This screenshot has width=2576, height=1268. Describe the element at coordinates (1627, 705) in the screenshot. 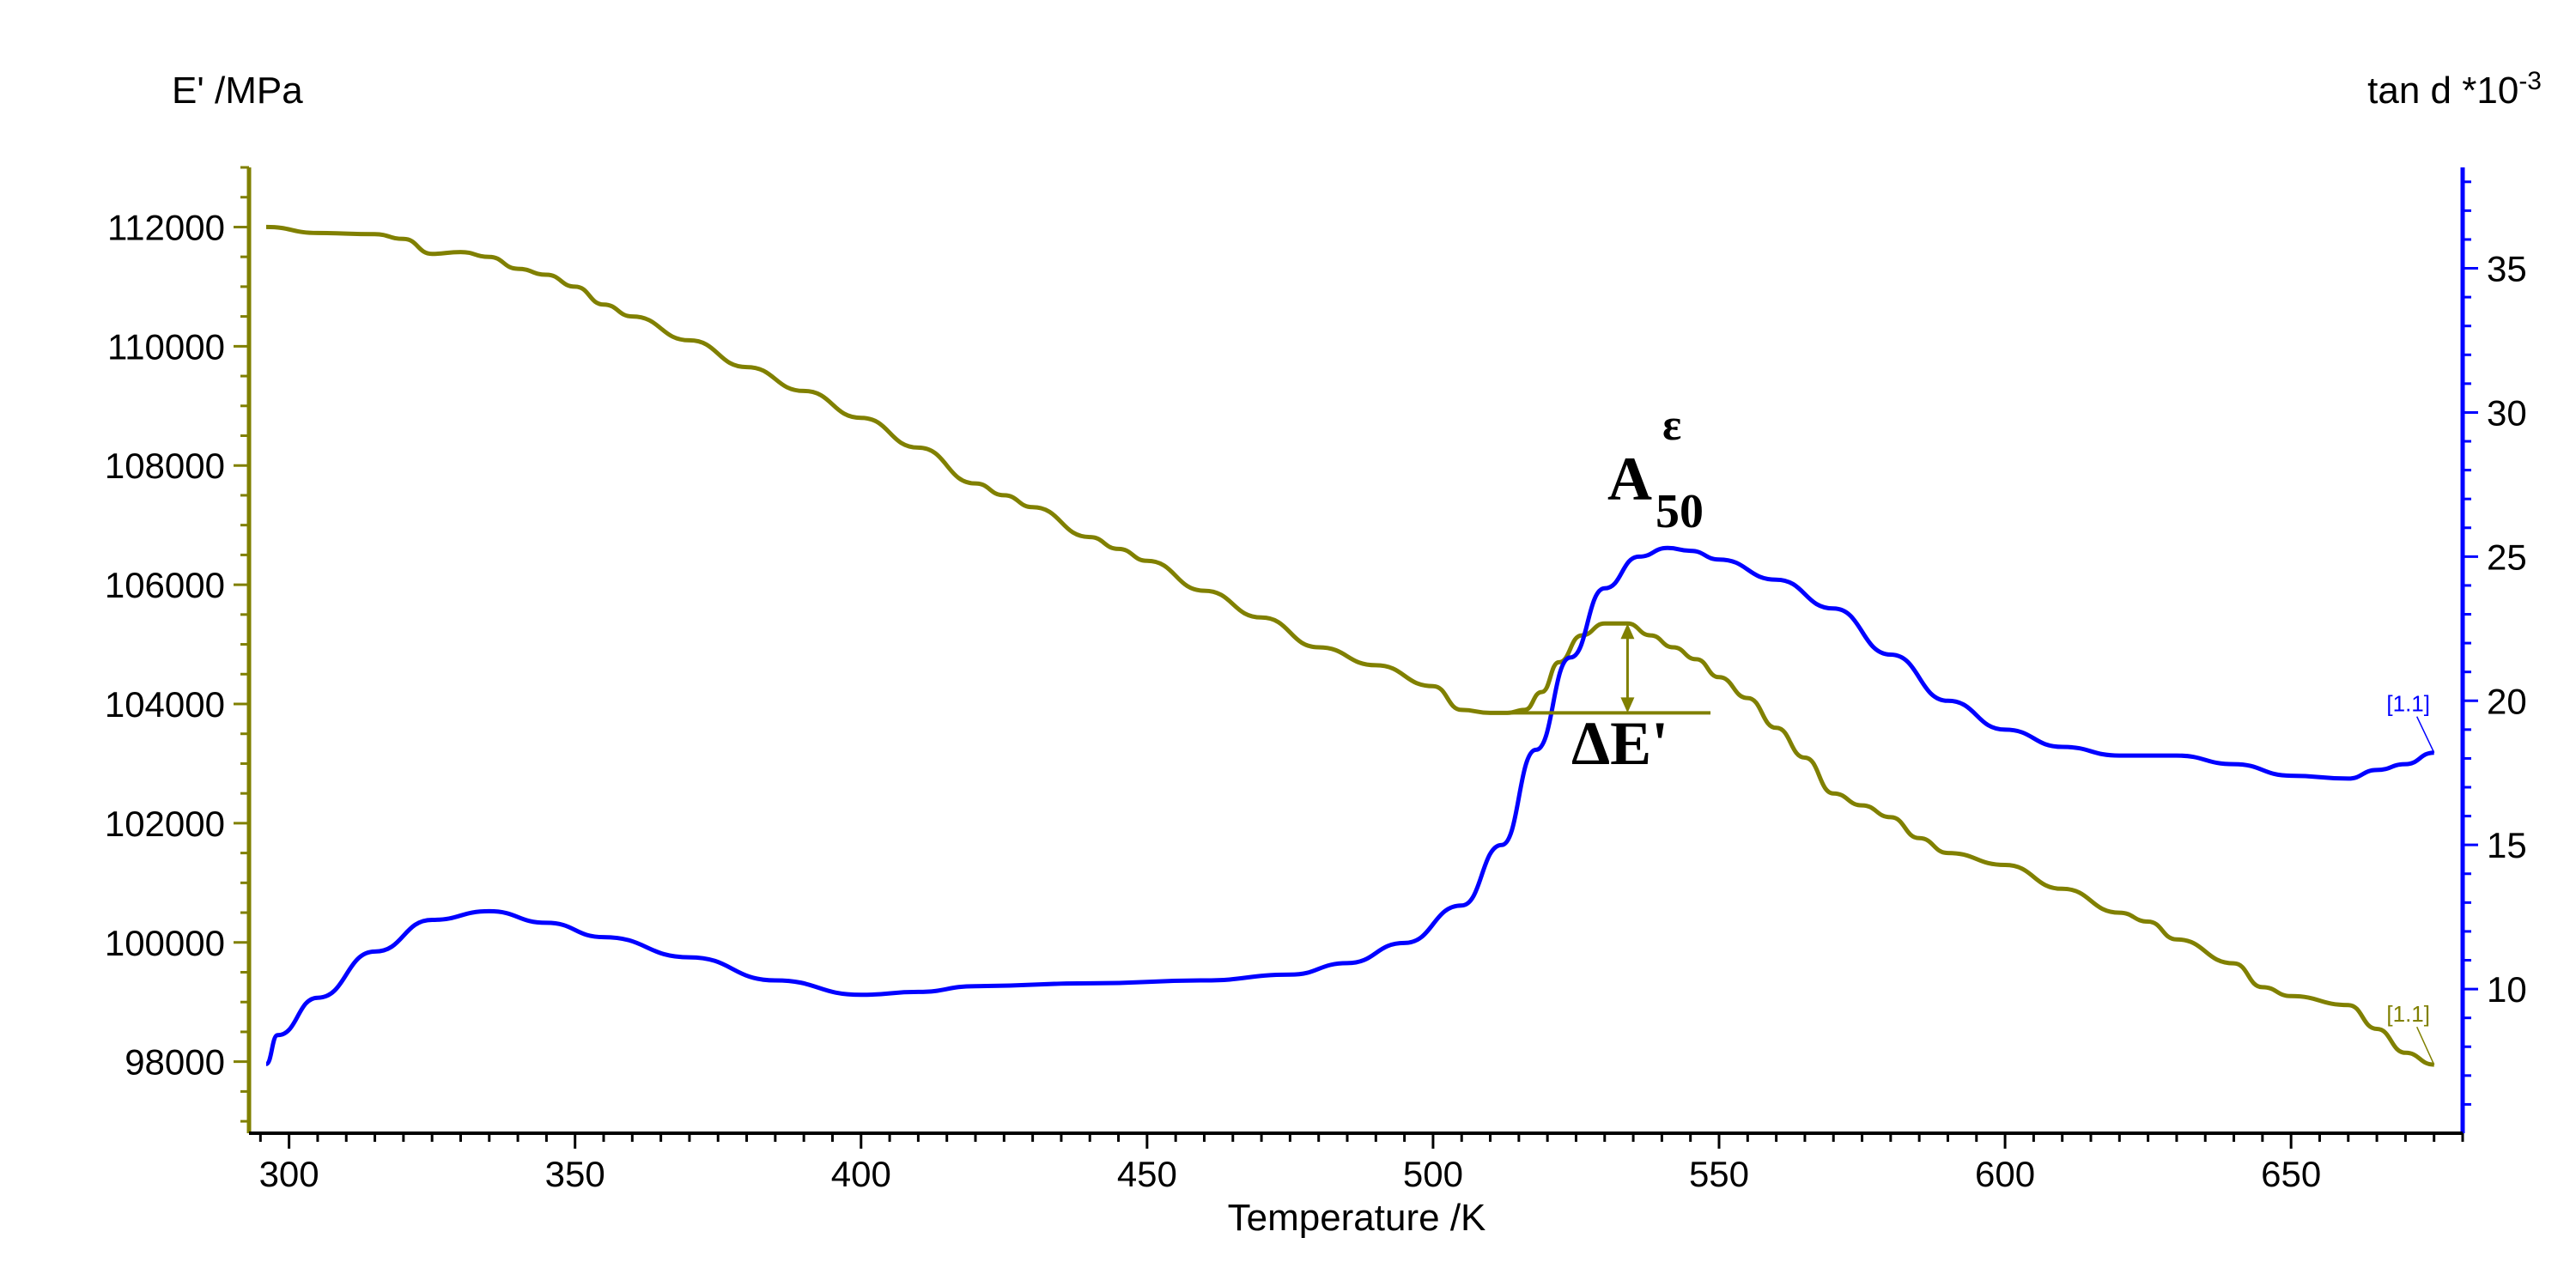

I see `delta-arrow-head-bottom` at that location.